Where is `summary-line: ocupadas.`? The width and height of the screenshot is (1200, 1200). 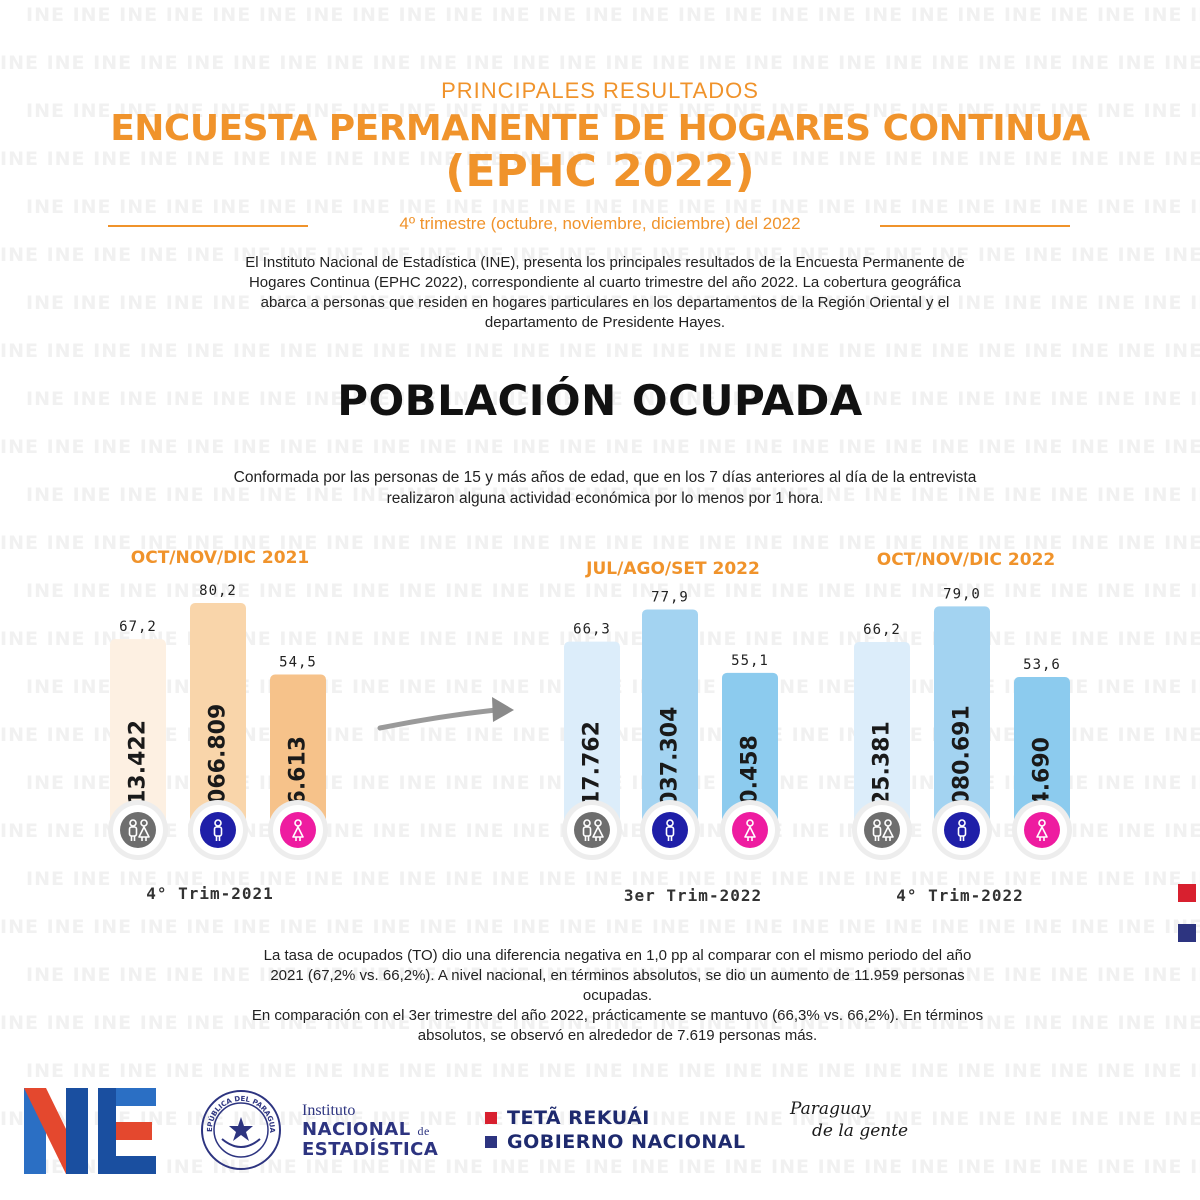
summary-line: ocupadas. is located at coordinates (617, 995).